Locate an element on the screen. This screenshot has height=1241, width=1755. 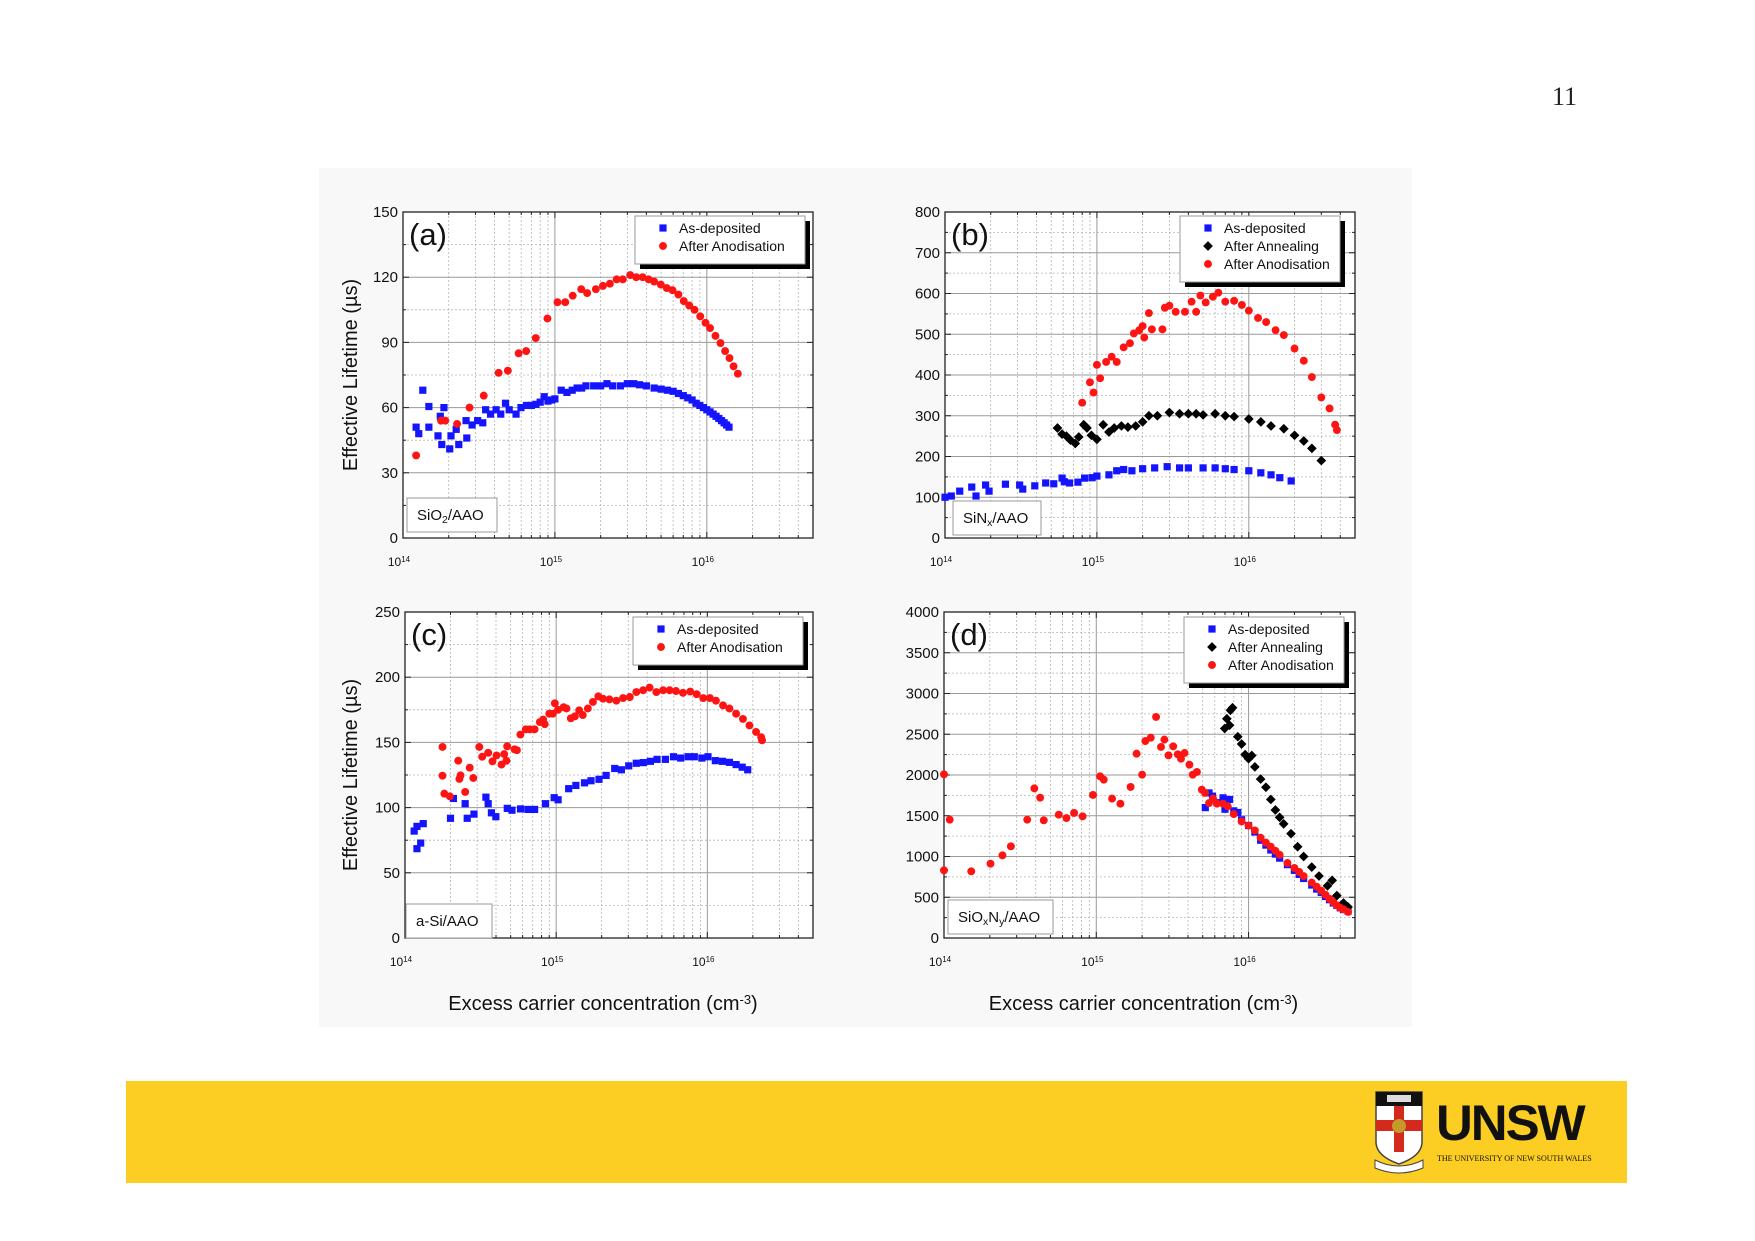
x-tick-label: 1016 is located at coordinates (1244, 962).